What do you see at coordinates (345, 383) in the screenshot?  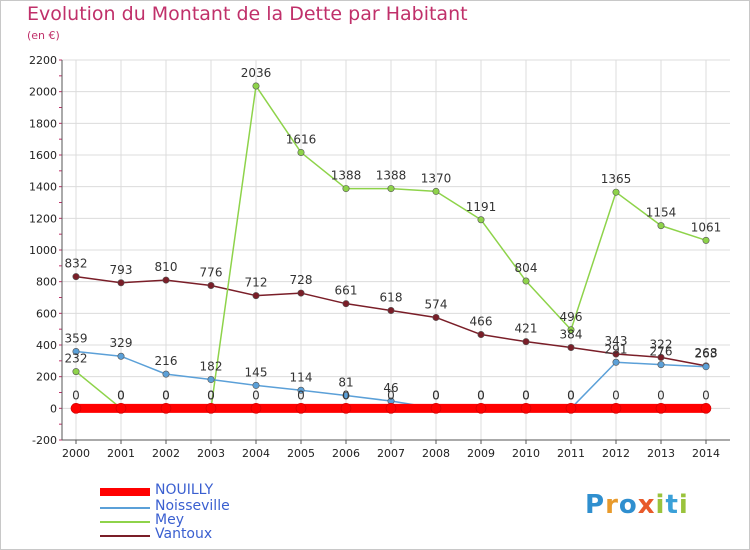 I see `data-label-noisseville: 81` at bounding box center [345, 383].